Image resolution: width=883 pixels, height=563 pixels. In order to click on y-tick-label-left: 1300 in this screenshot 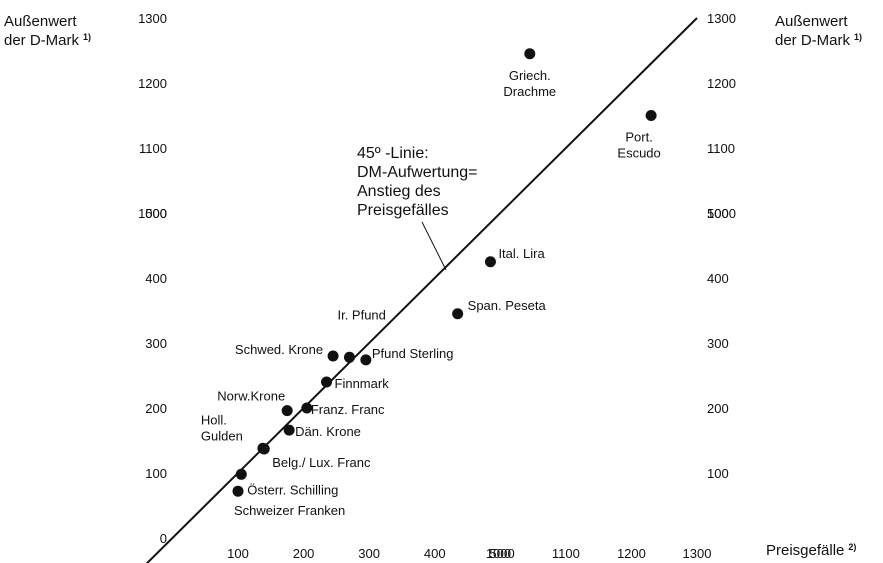, I will do `click(152, 18)`.